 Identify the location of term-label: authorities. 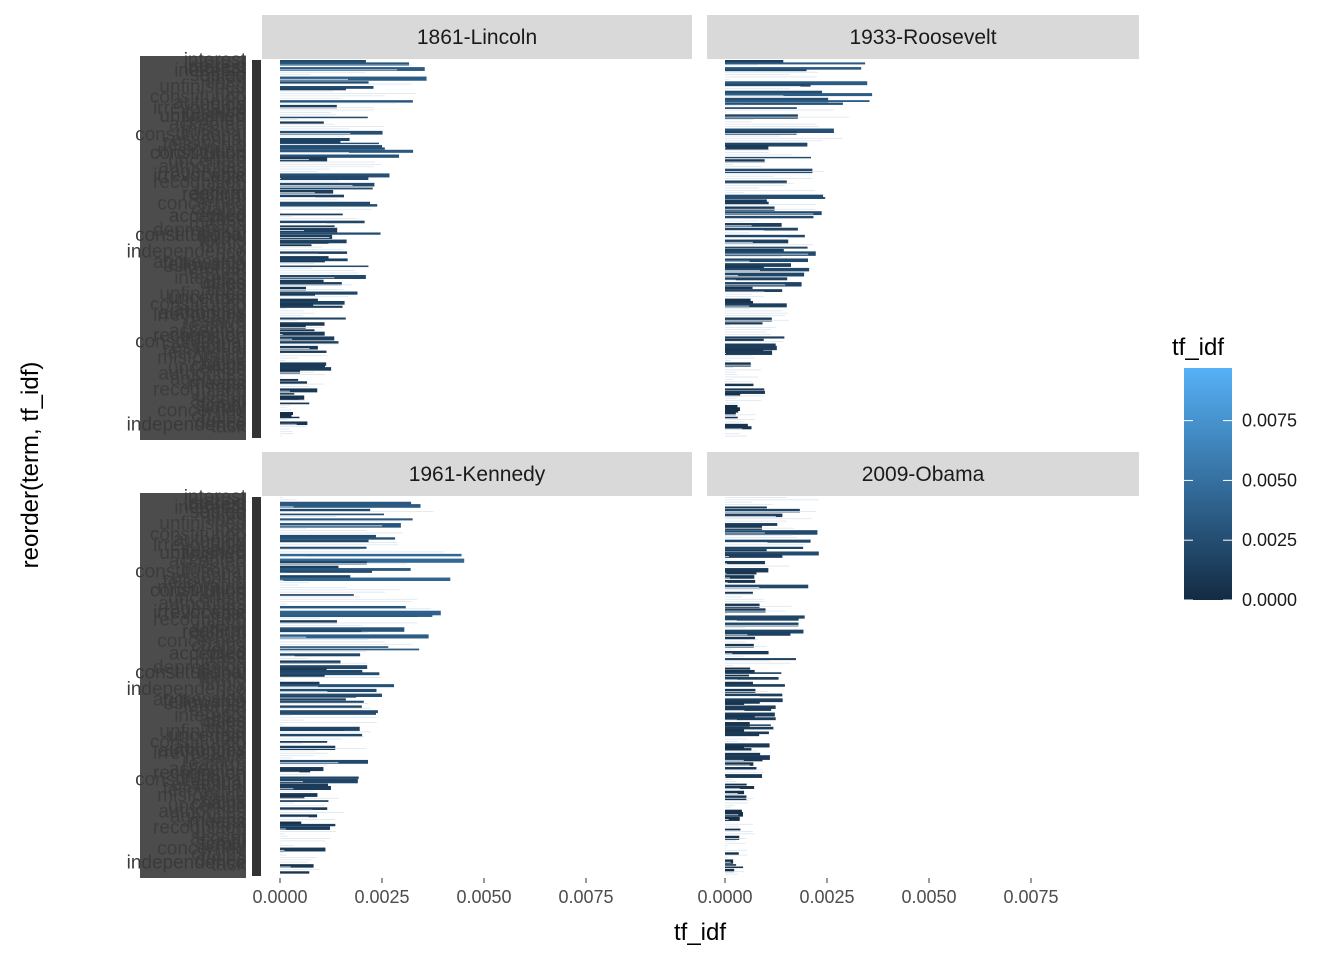
(202, 313).